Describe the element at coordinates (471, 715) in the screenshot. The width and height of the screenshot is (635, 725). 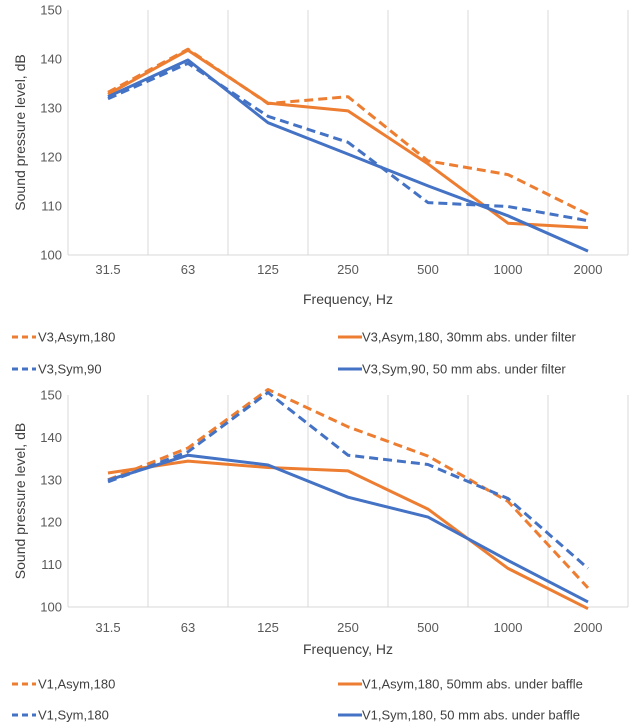
I see `legend-label: V1,Sym,180, 50 mm abs. under baffle` at that location.